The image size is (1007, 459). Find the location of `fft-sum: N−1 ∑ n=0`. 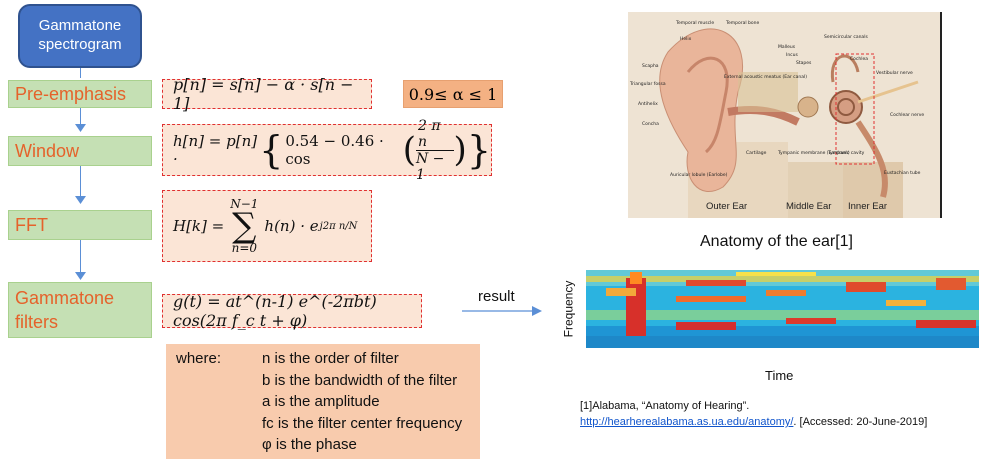

fft-sum: N−1 ∑ n=0 is located at coordinates (244, 226).